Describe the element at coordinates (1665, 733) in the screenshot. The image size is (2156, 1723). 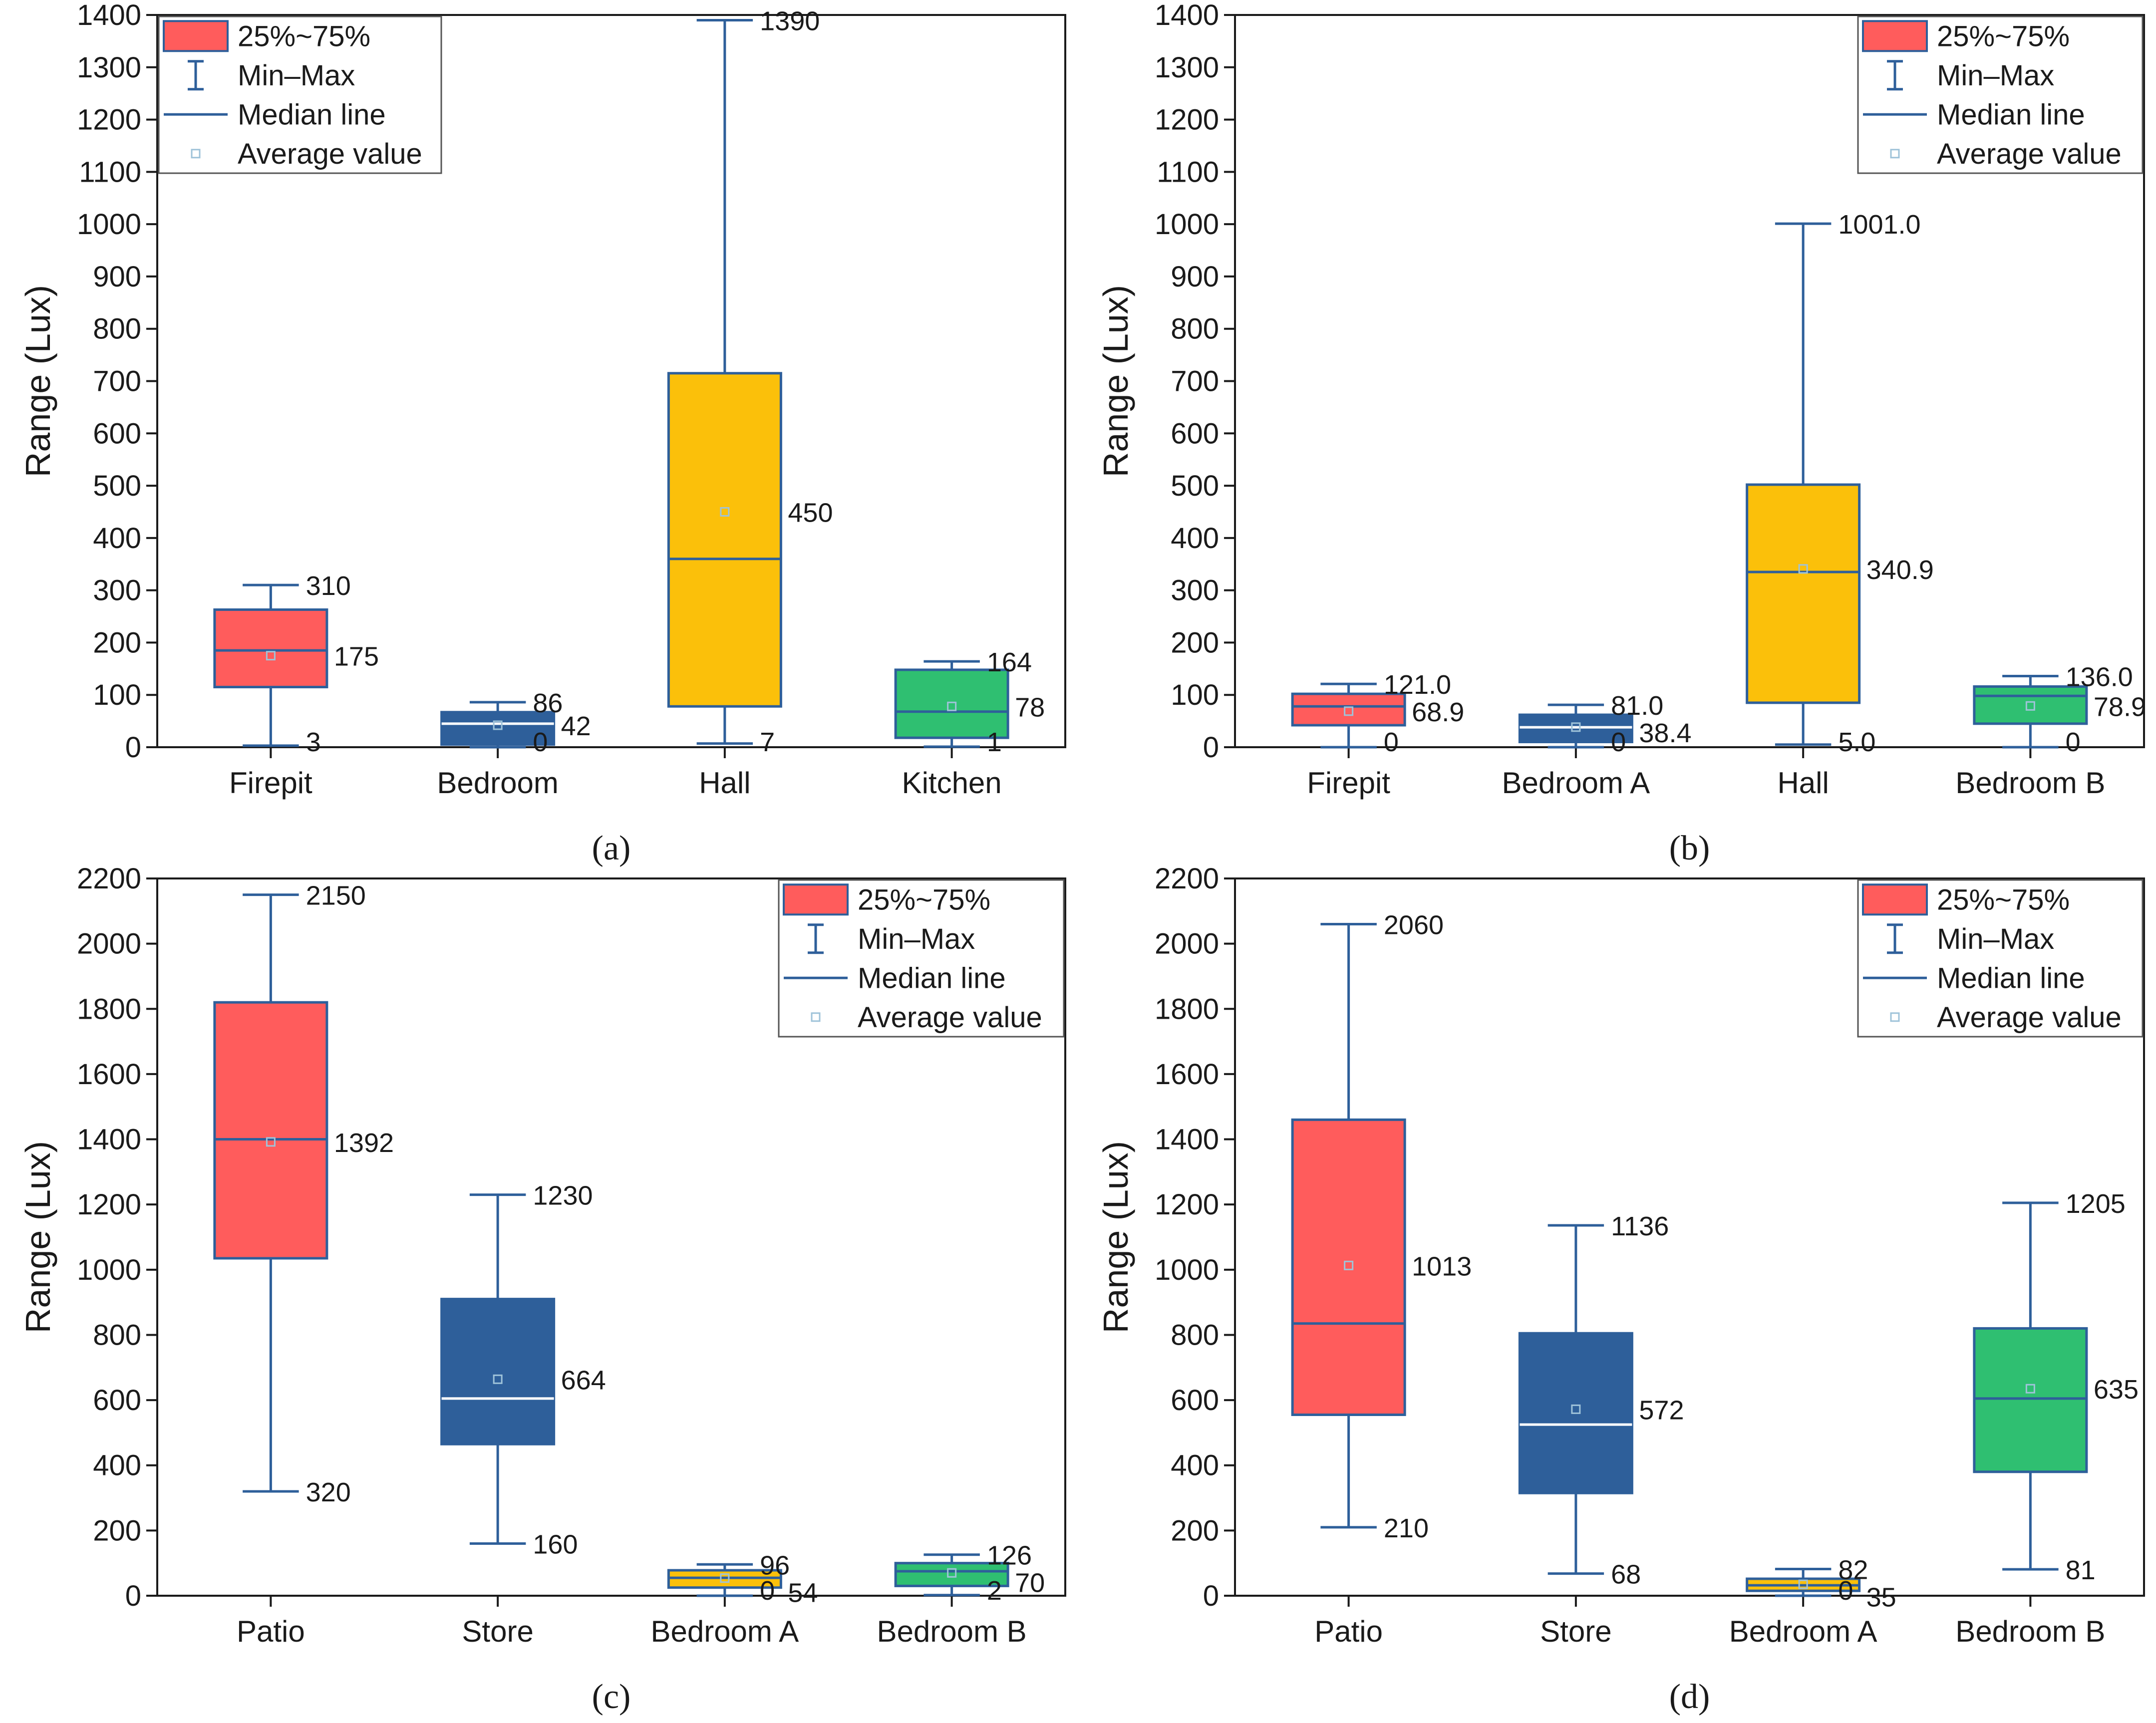
I see `mean-label: 38.4` at that location.